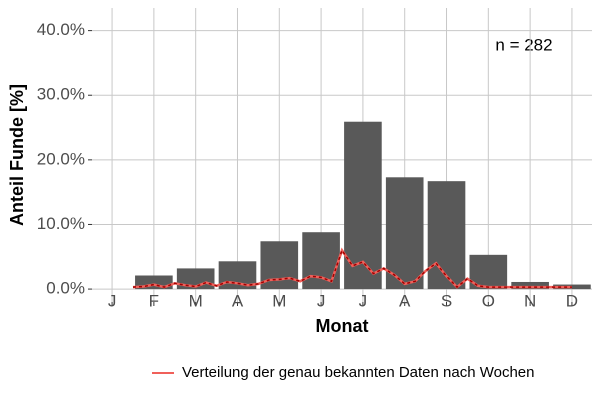  I want to click on y-tick-label: 0.0%, so click(65, 288).